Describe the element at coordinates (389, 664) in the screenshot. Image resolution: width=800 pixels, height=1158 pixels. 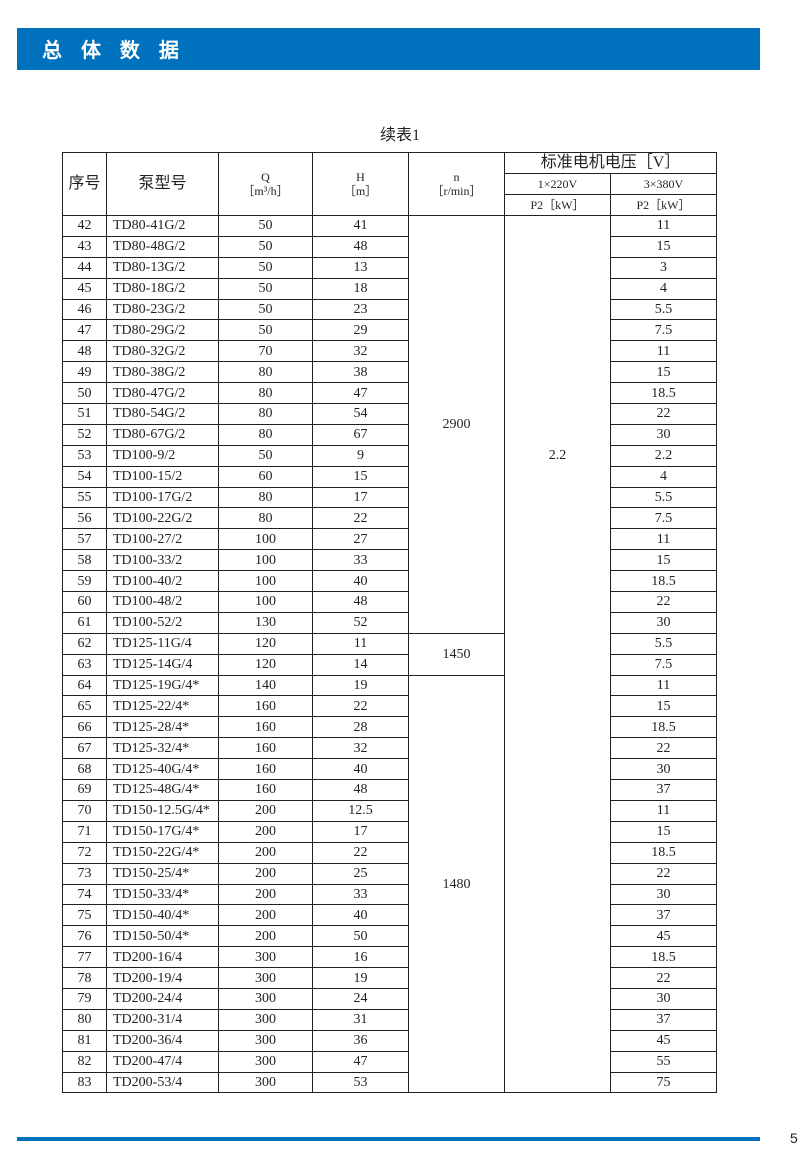
I see `table-row: 63 TD125-14G/4 120 14 7.5` at that location.